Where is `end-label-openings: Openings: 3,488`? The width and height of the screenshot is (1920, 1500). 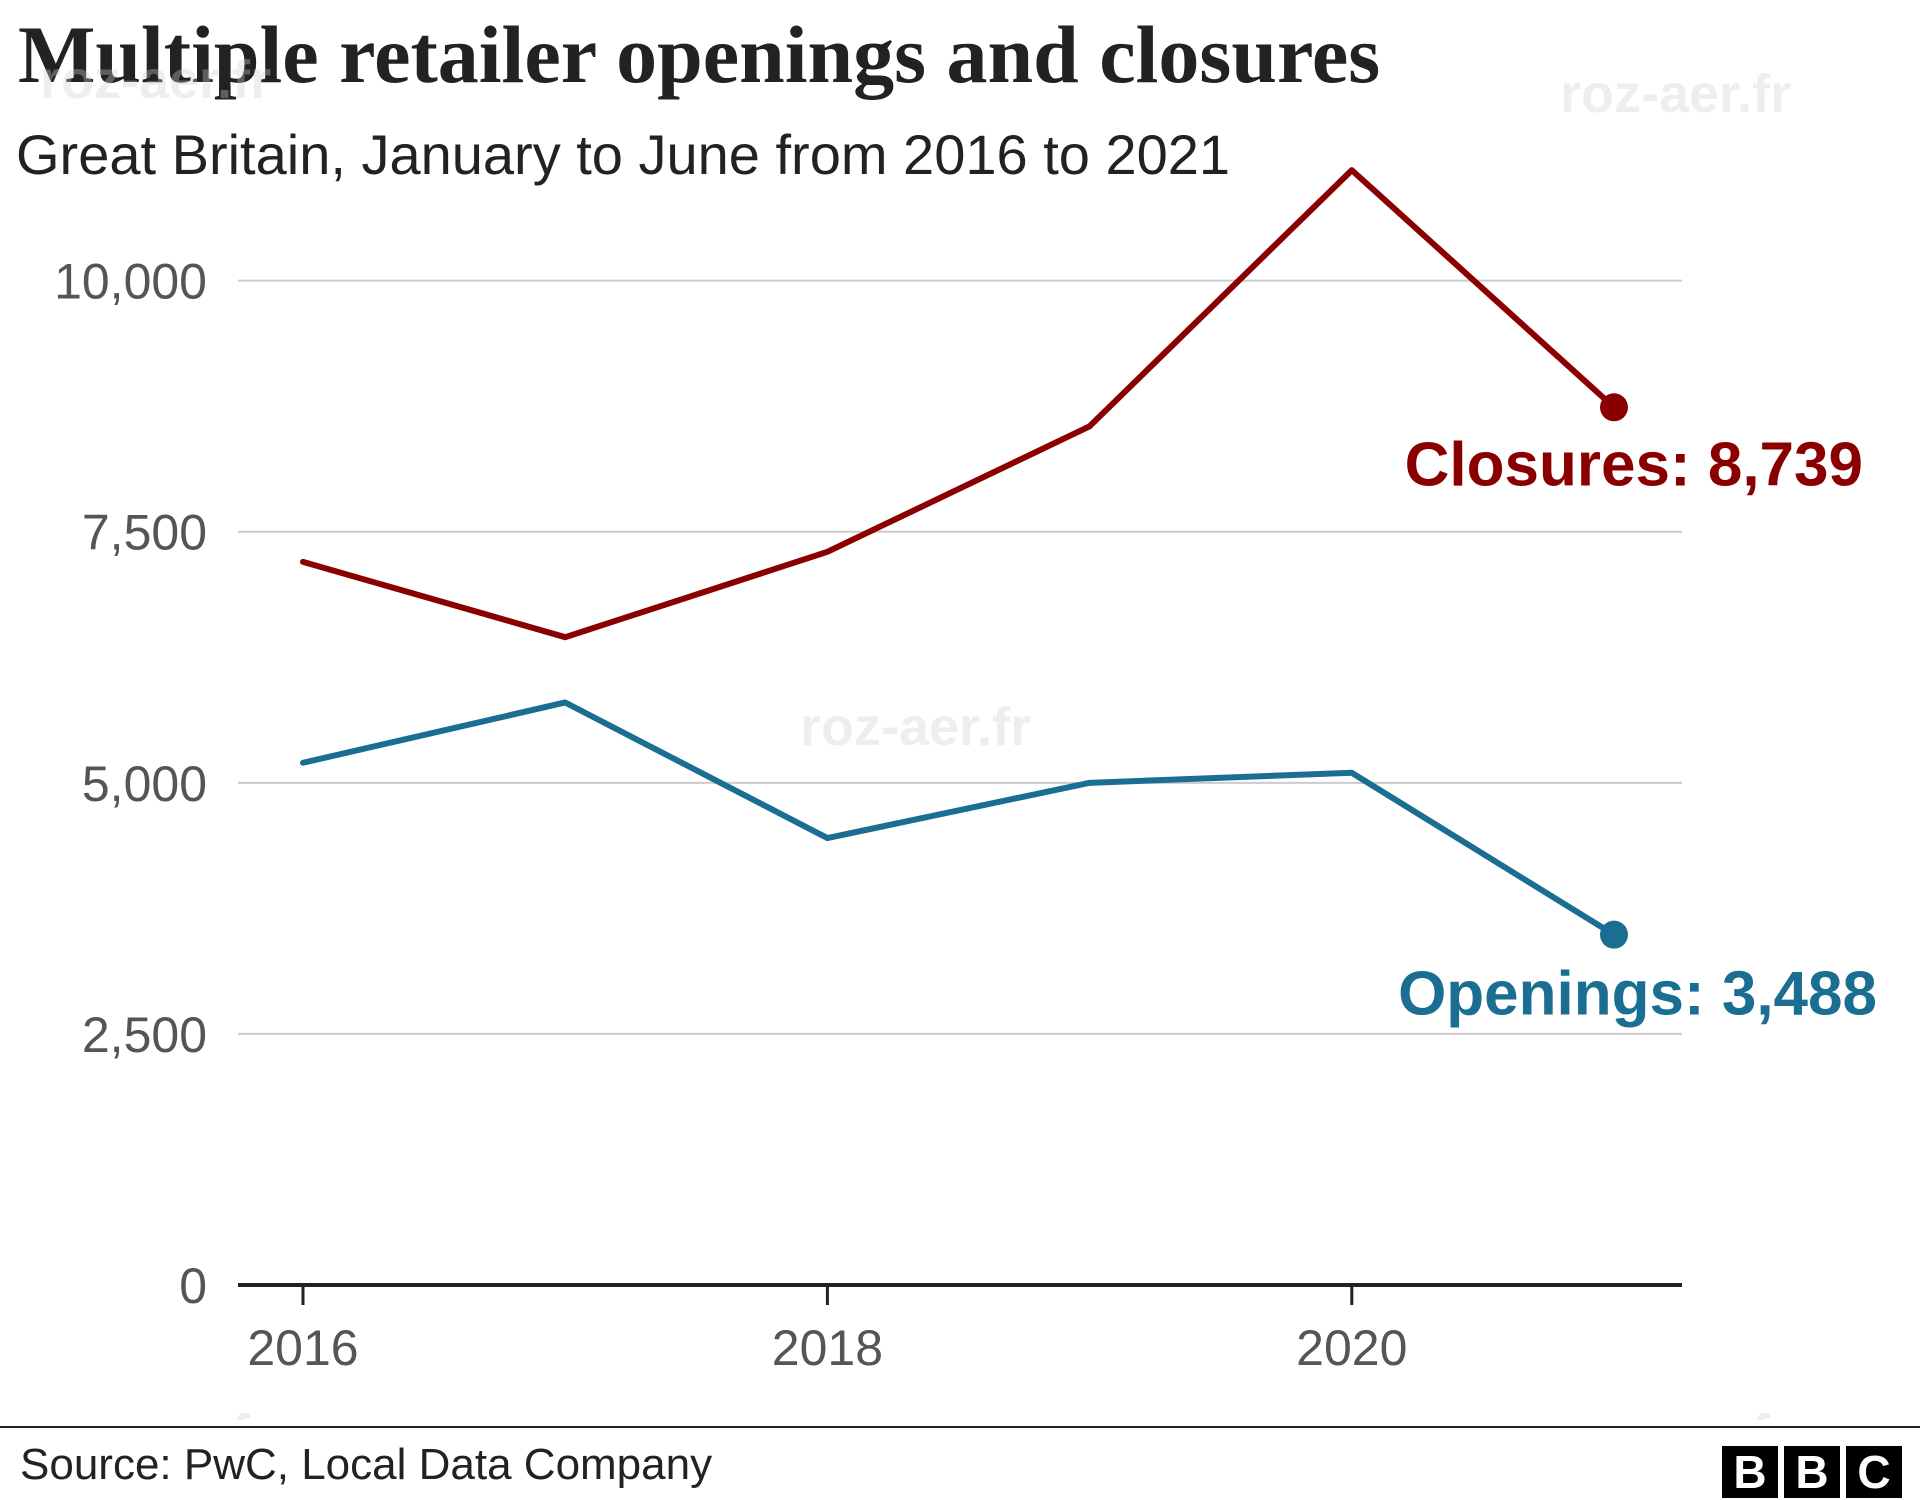 end-label-openings: Openings: 3,488 is located at coordinates (1637, 994).